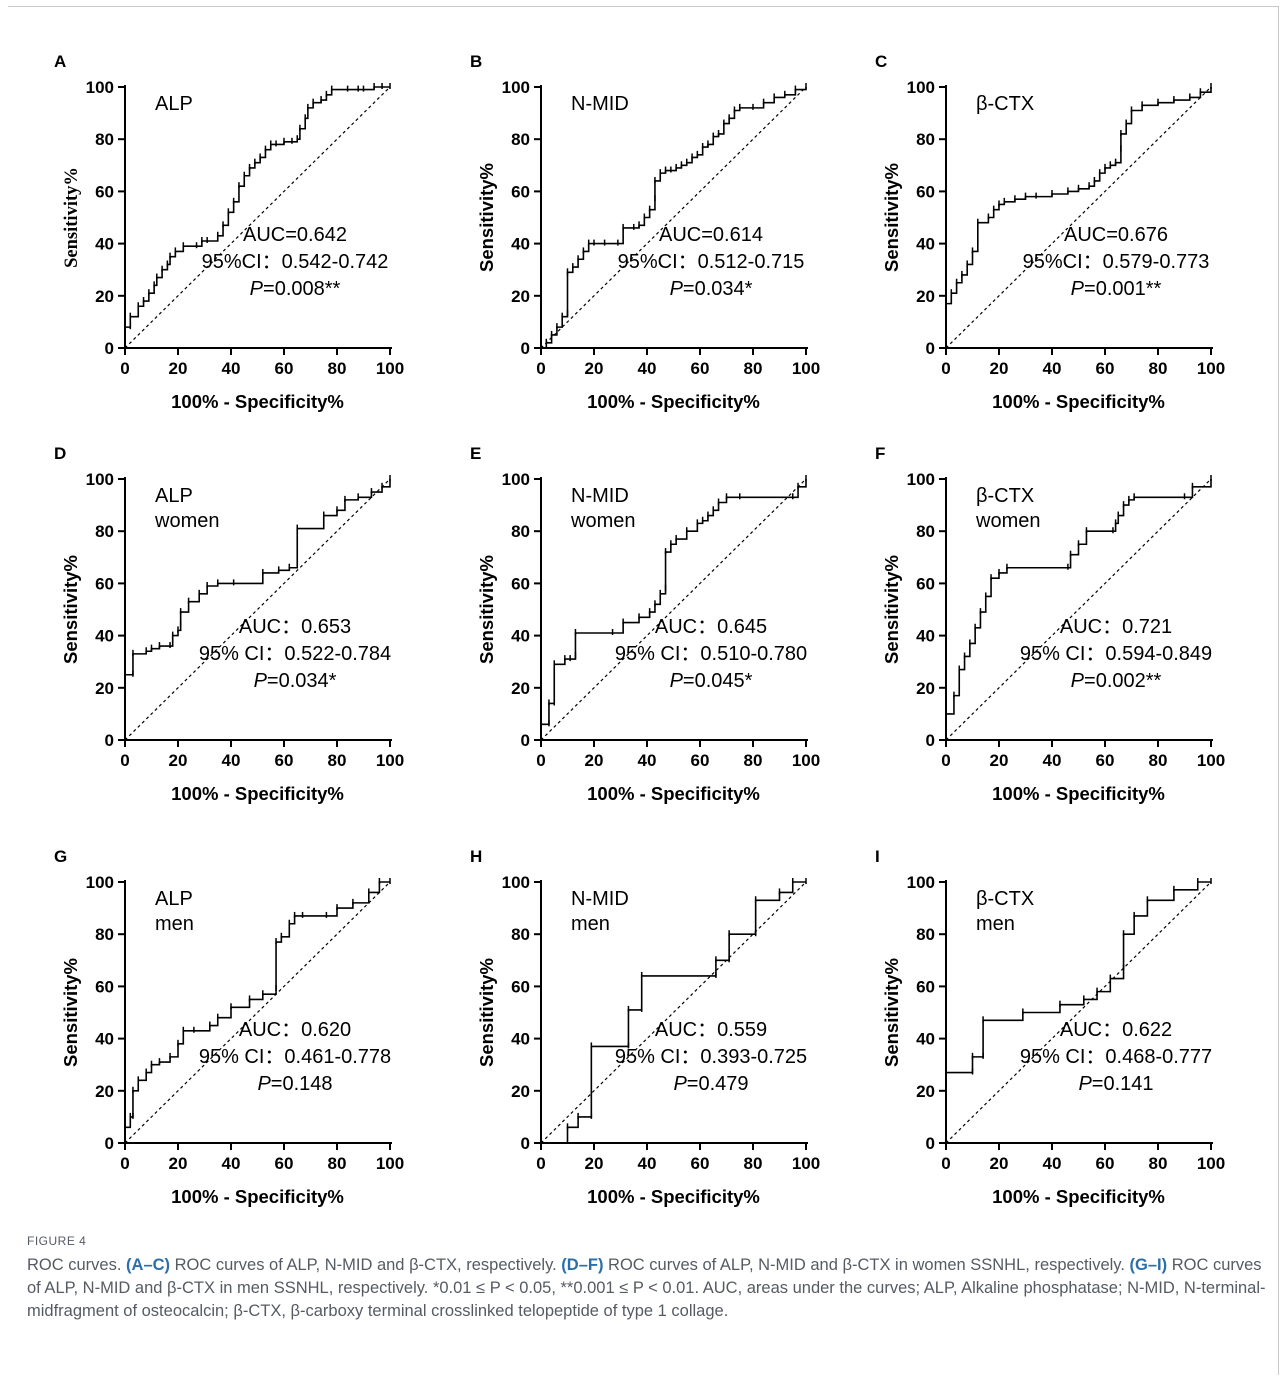 The width and height of the screenshot is (1288, 1381). What do you see at coordinates (302, 1084) in the screenshot?
I see `p-value: =0.148` at bounding box center [302, 1084].